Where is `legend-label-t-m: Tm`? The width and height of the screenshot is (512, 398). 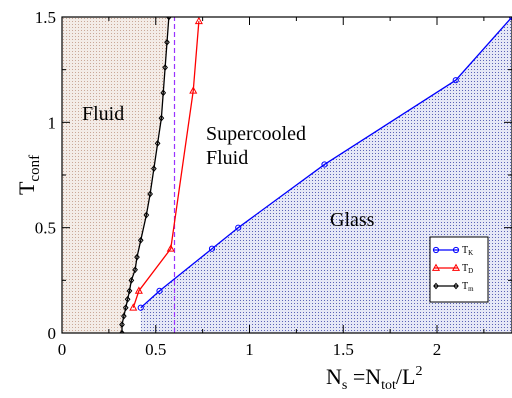 legend-label-t-m: Tm is located at coordinates (468, 287).